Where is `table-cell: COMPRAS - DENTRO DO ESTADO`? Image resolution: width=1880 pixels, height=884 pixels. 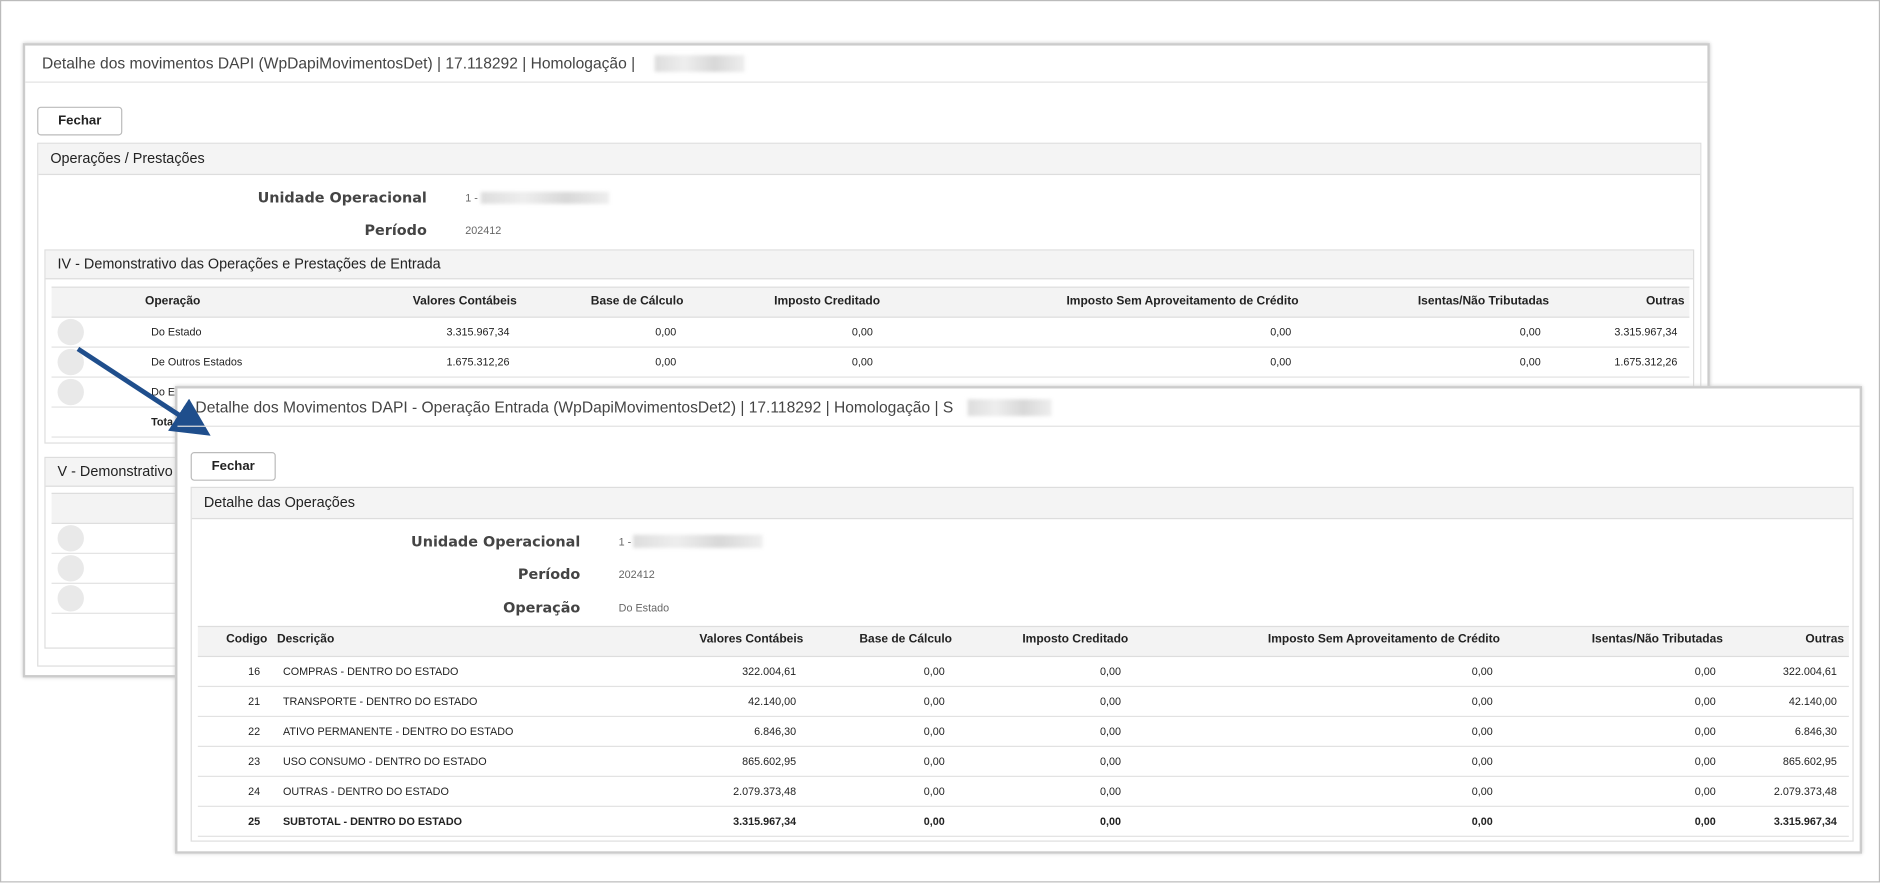 table-cell: COMPRAS - DENTRO DO ESTADO is located at coordinates (370, 671).